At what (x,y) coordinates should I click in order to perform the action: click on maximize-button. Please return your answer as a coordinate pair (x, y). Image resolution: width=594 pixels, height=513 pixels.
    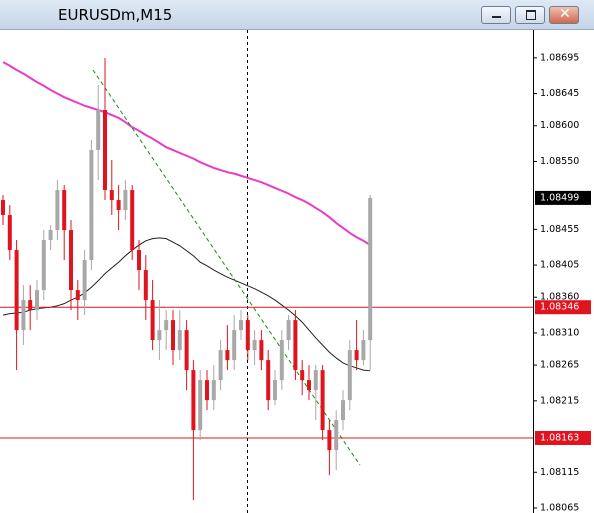
    Looking at the image, I should click on (530, 15).